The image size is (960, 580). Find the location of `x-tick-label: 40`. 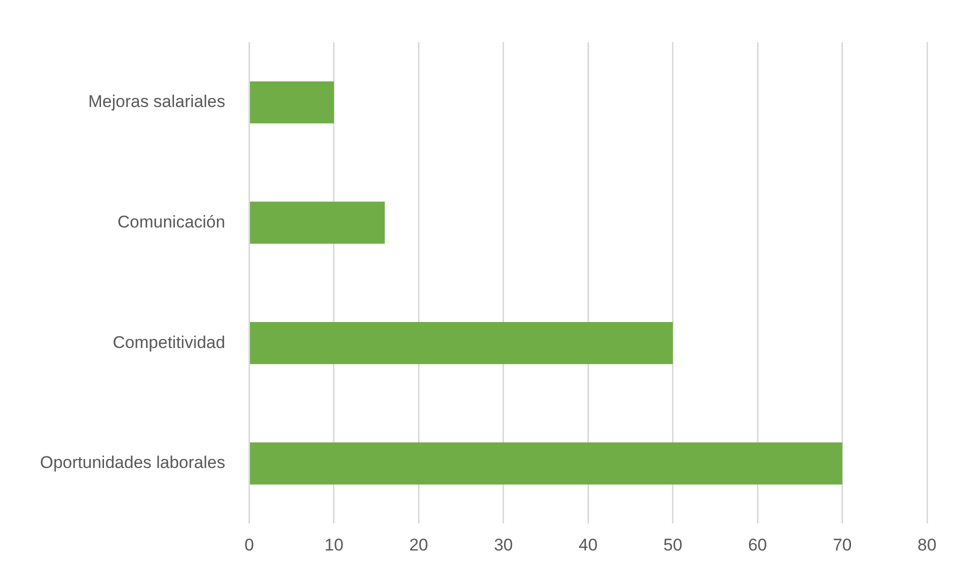

x-tick-label: 40 is located at coordinates (588, 544).